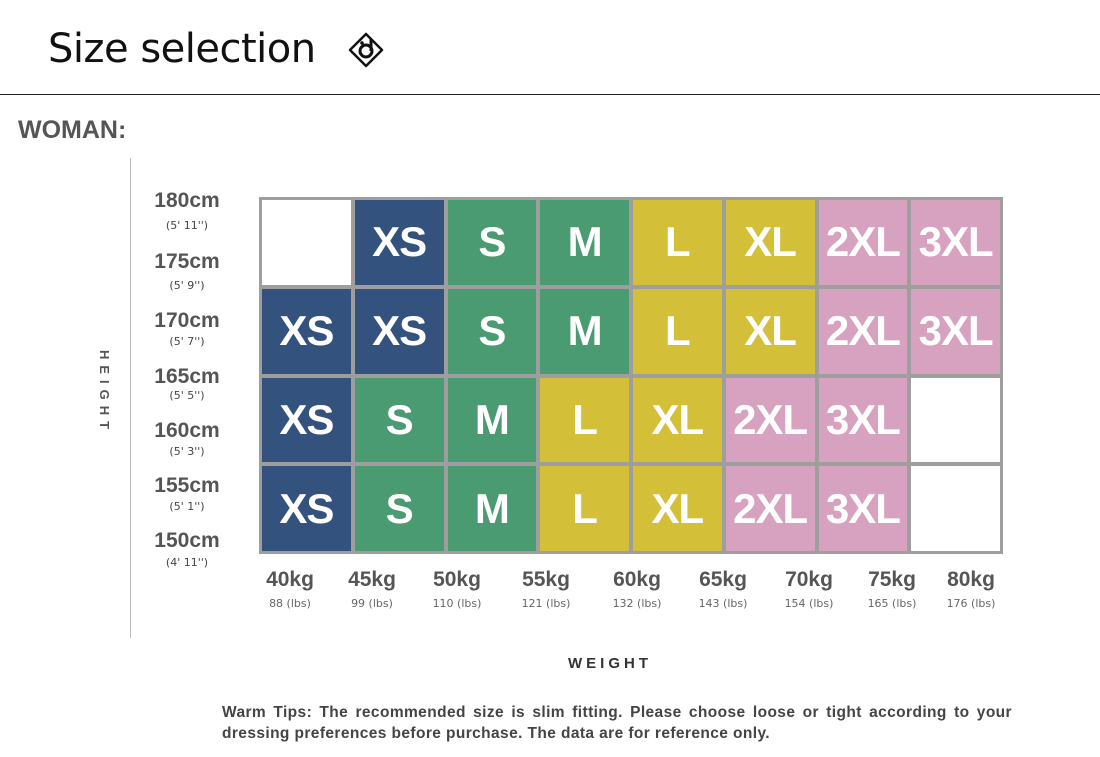 The width and height of the screenshot is (1100, 757). What do you see at coordinates (187, 225) in the screenshot?
I see `height-ft-label: (5' 11'')` at bounding box center [187, 225].